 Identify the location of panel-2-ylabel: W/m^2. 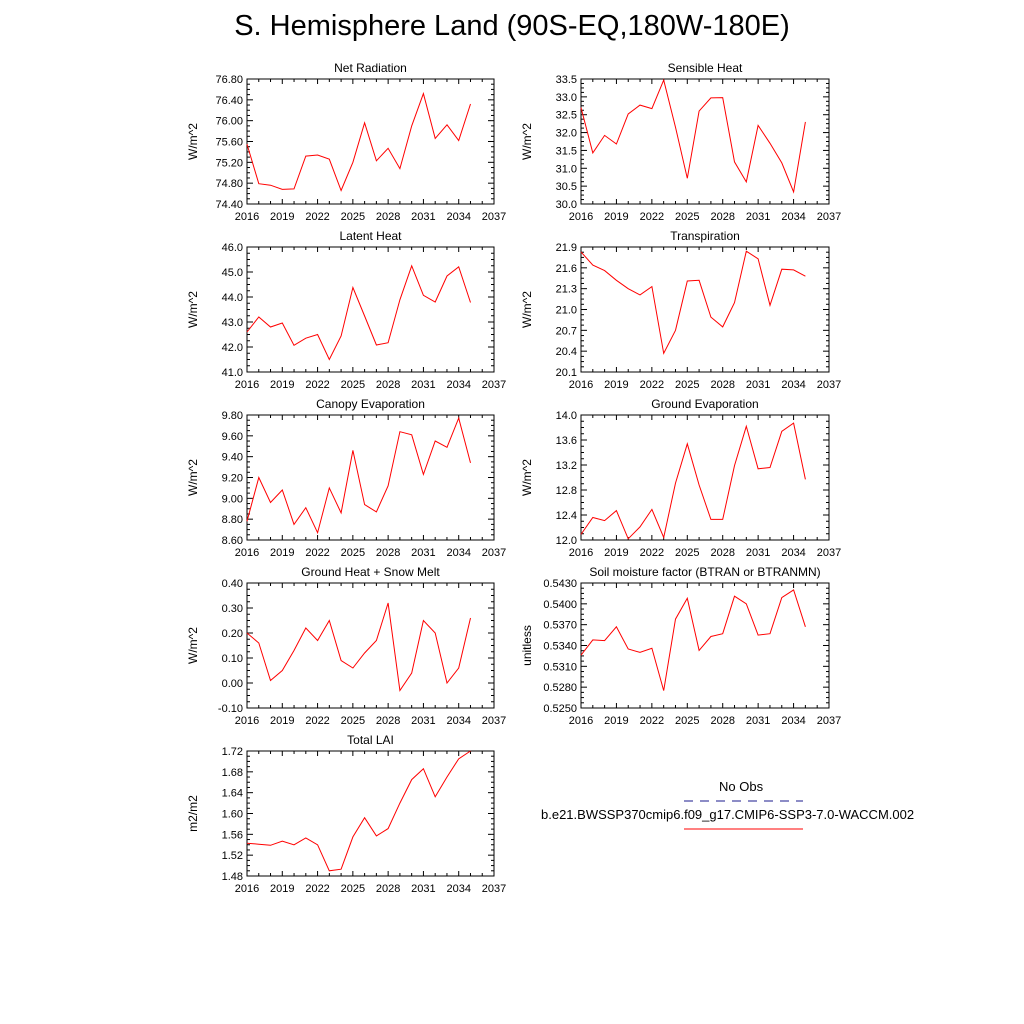
(527, 141).